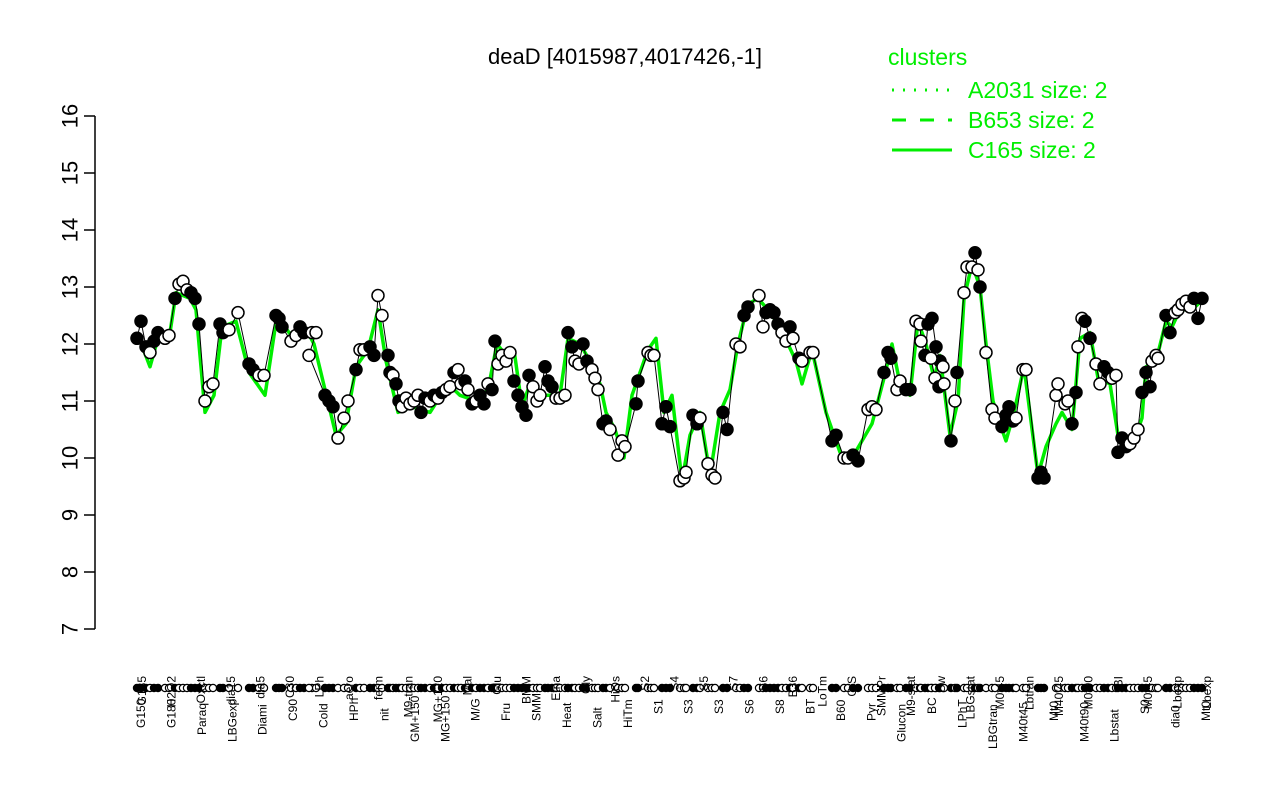  Describe the element at coordinates (615, 689) in the screenshot. I see `x-tick-label: HiOs` at that location.